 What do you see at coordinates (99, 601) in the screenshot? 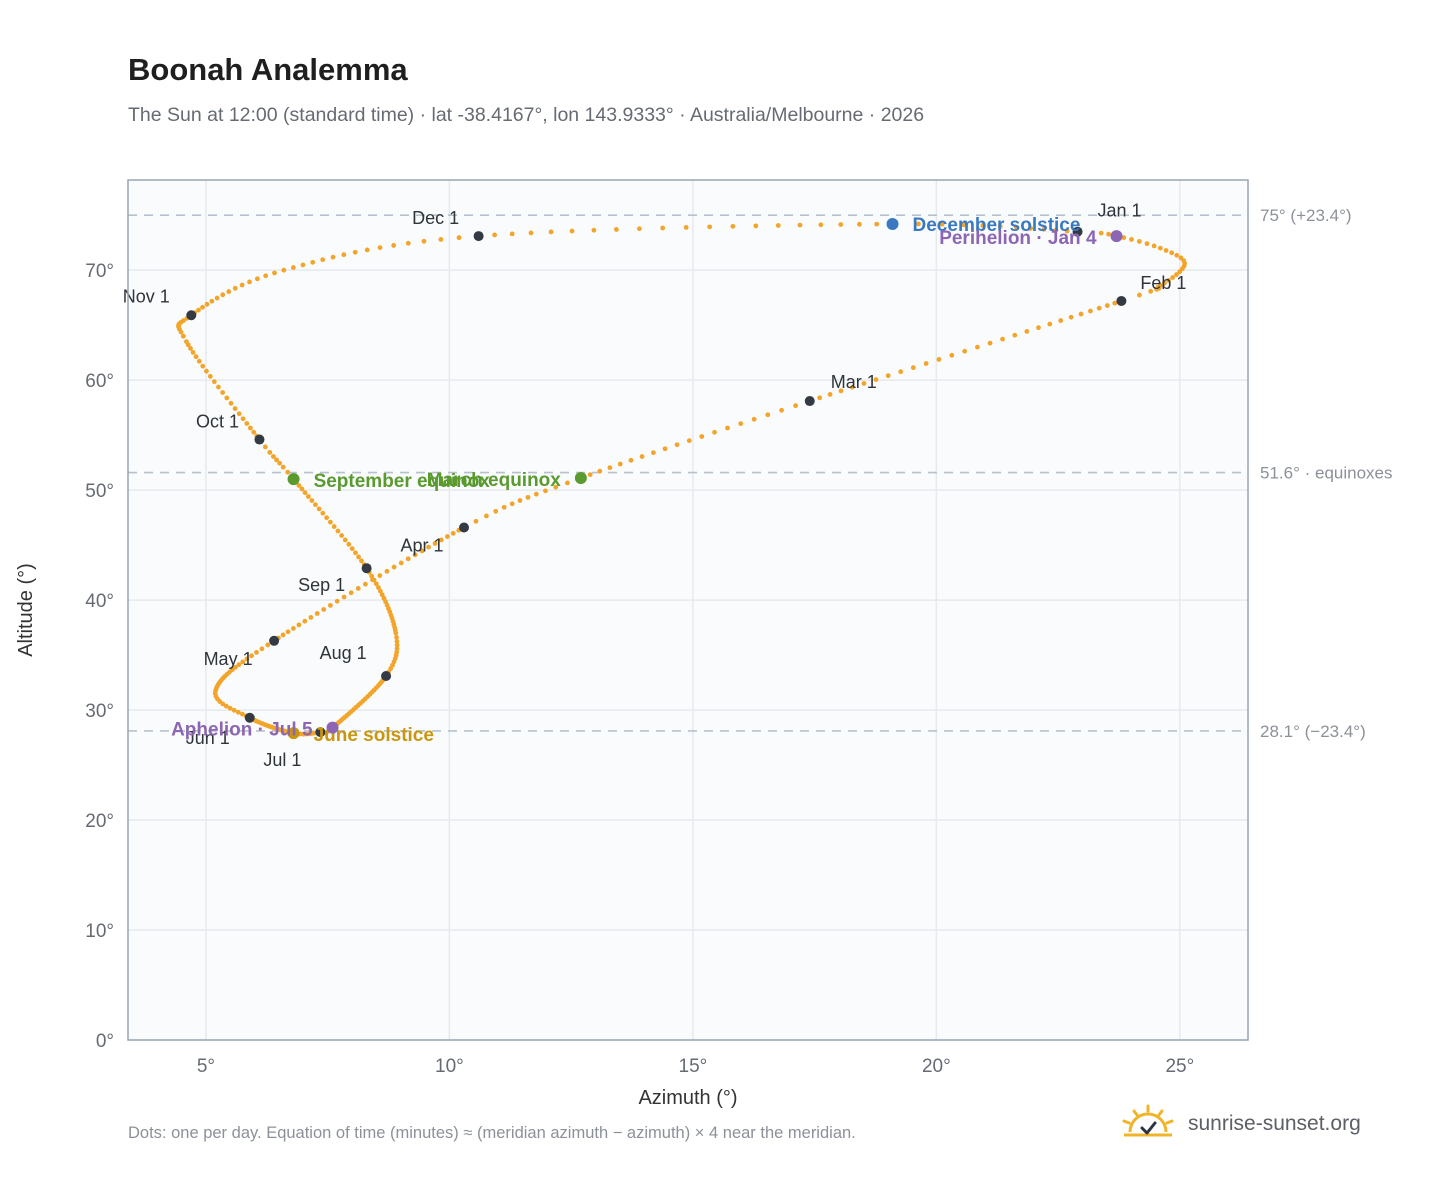
I see `y-tick-label: 40°` at bounding box center [99, 601].